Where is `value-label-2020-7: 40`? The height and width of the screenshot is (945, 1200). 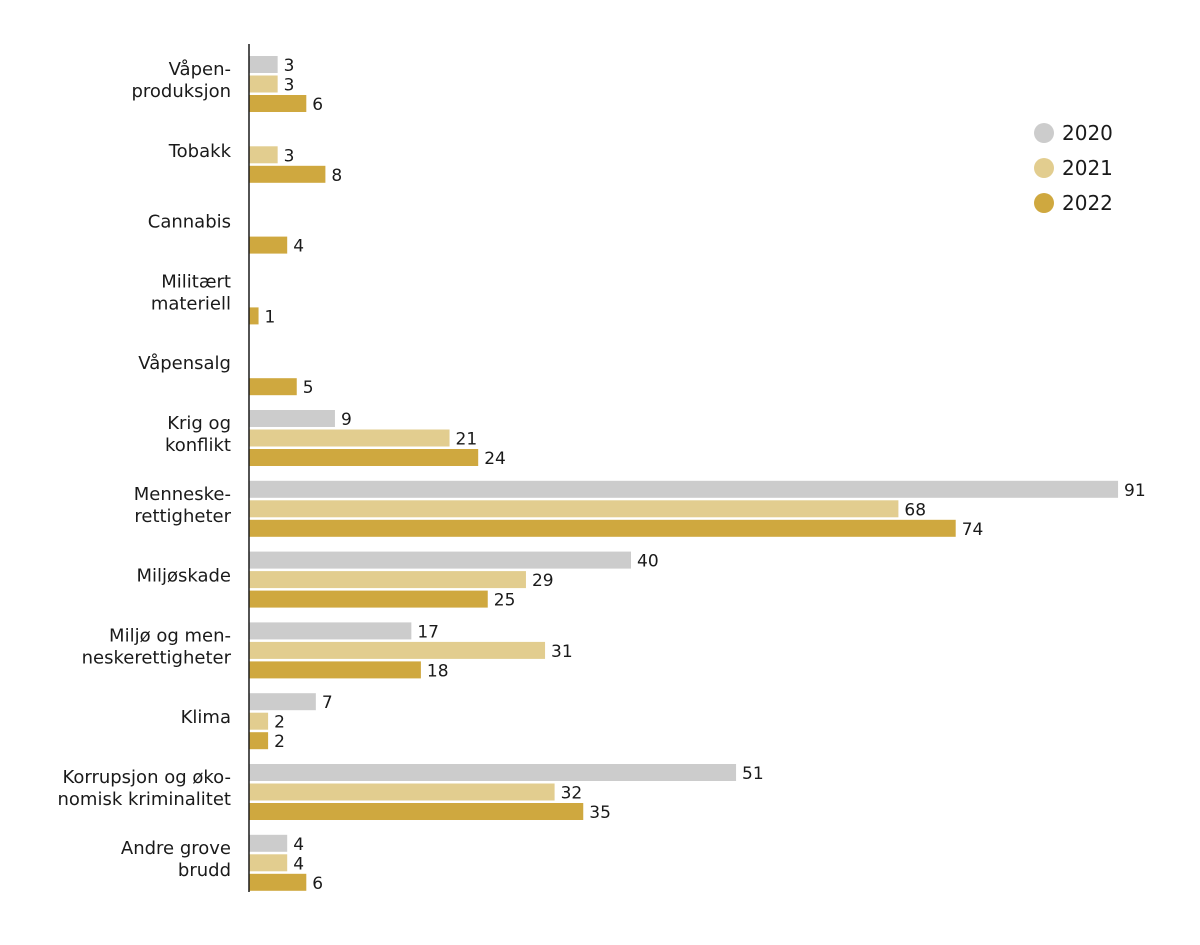 value-label-2020-7: 40 is located at coordinates (648, 562).